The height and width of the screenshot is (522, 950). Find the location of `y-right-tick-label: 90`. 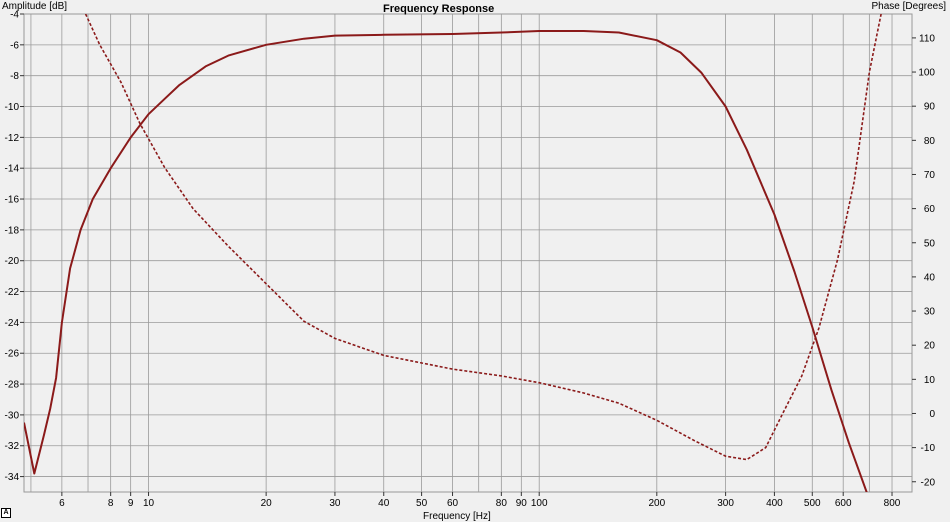

y-right-tick-label: 90 is located at coordinates (930, 107).